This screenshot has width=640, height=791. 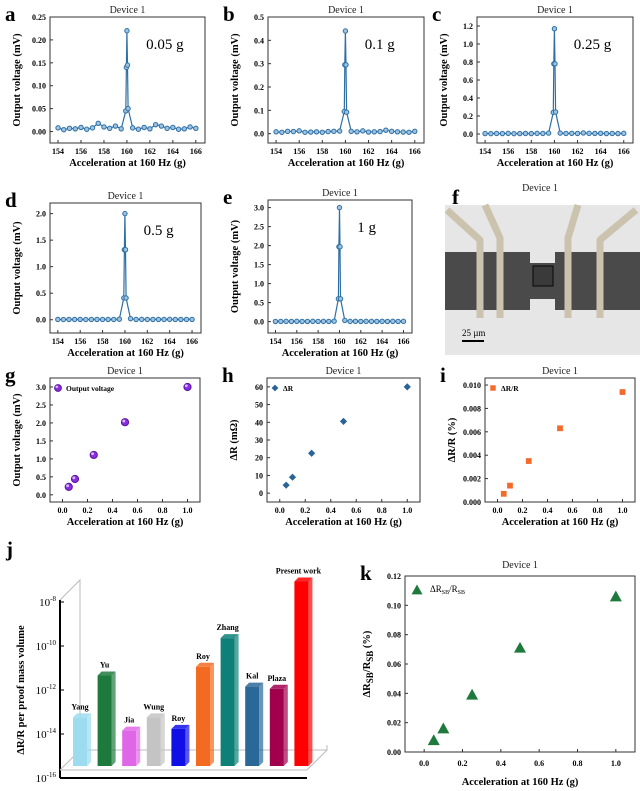 I want to click on panel-label-k: k, so click(x=366, y=573).